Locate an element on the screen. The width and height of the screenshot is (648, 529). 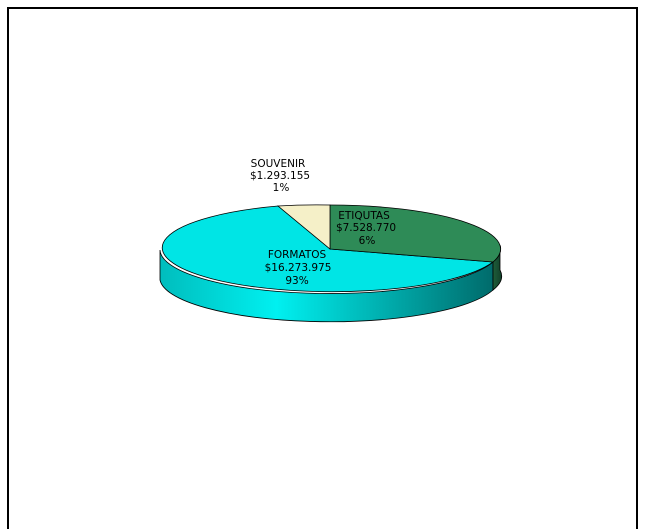
label-formatos-amount: $16.273.975 is located at coordinates (298, 268).